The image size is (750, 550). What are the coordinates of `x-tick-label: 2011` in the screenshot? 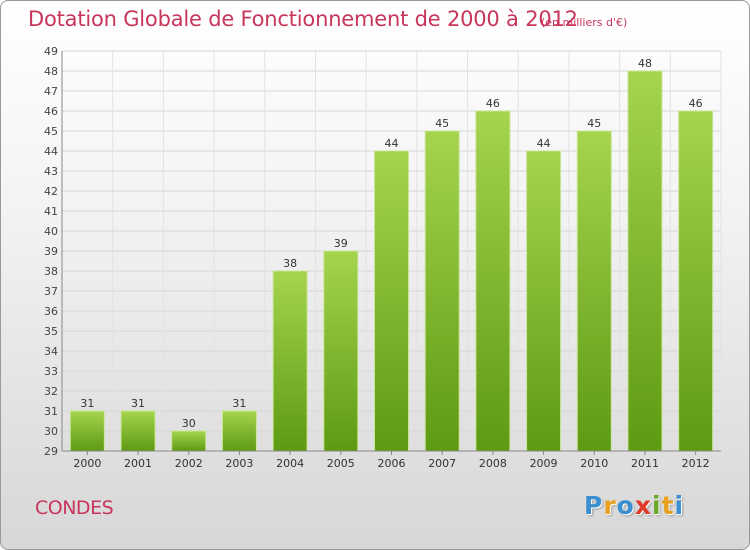 It's located at (645, 463).